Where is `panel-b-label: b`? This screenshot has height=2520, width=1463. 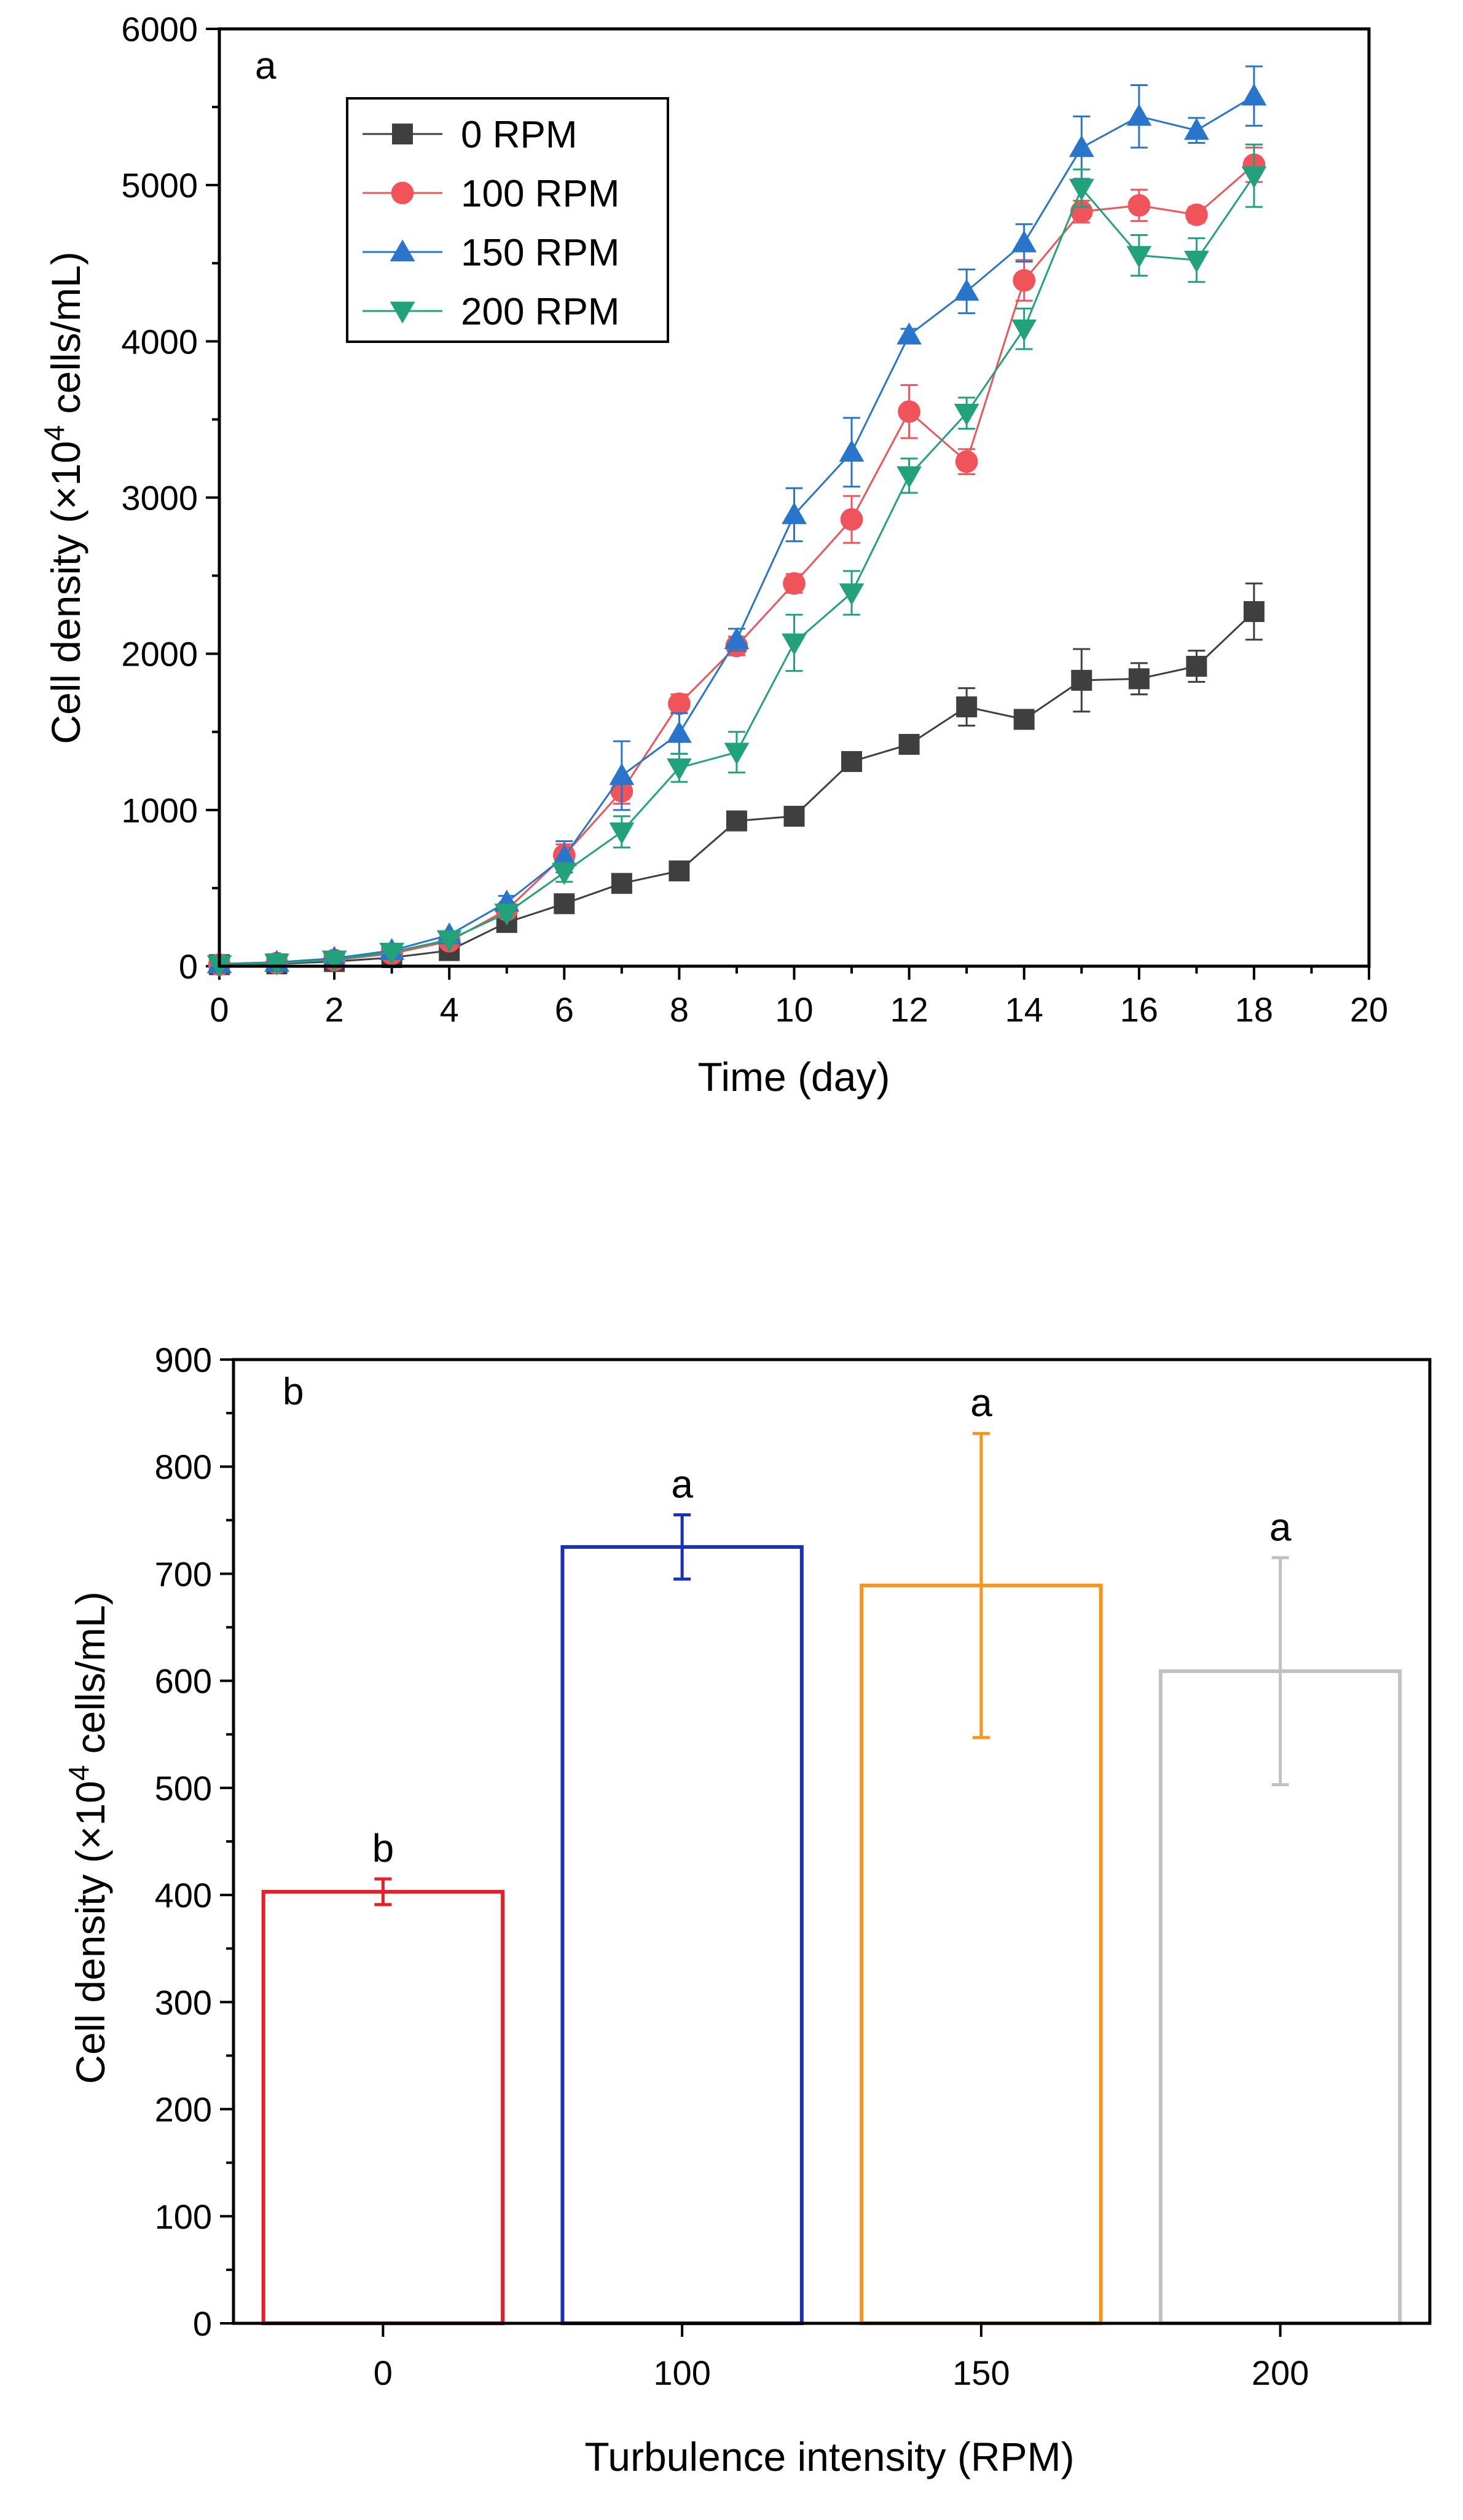
panel-b-label: b is located at coordinates (293, 1392).